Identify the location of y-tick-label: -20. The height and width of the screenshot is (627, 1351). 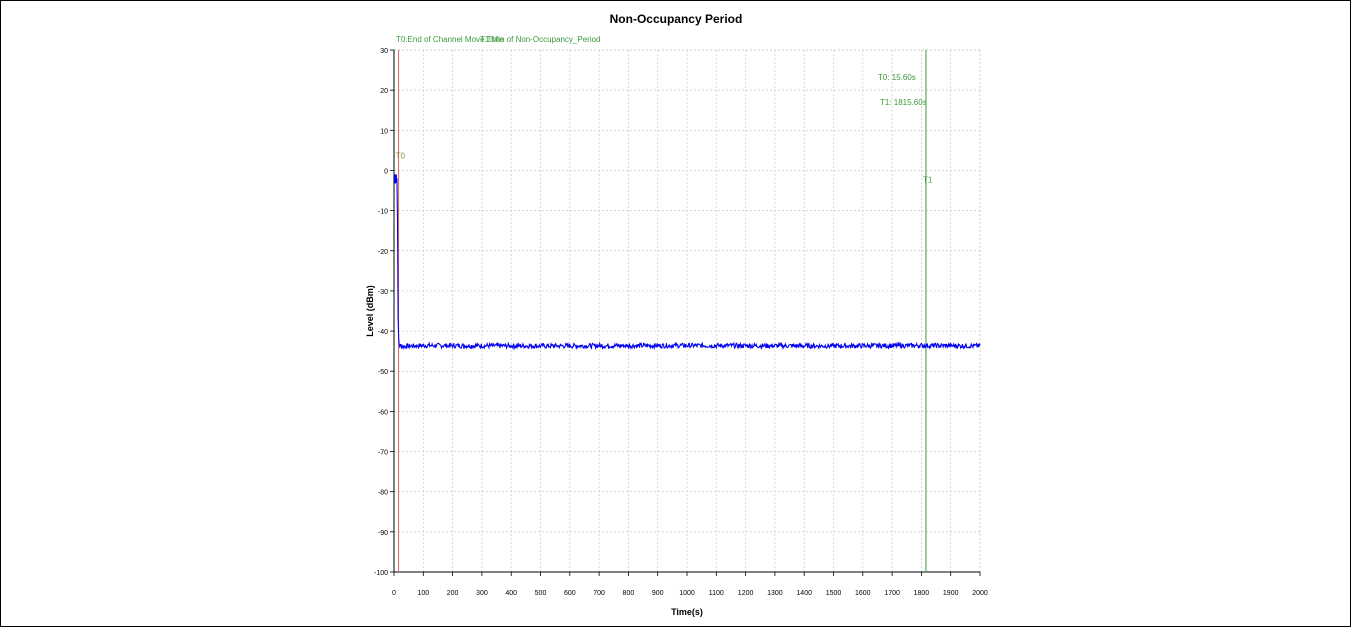
(383, 252).